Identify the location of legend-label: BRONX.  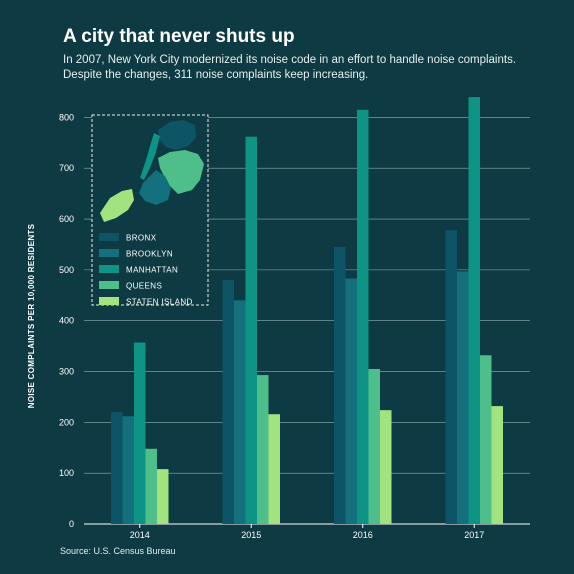
(141, 238).